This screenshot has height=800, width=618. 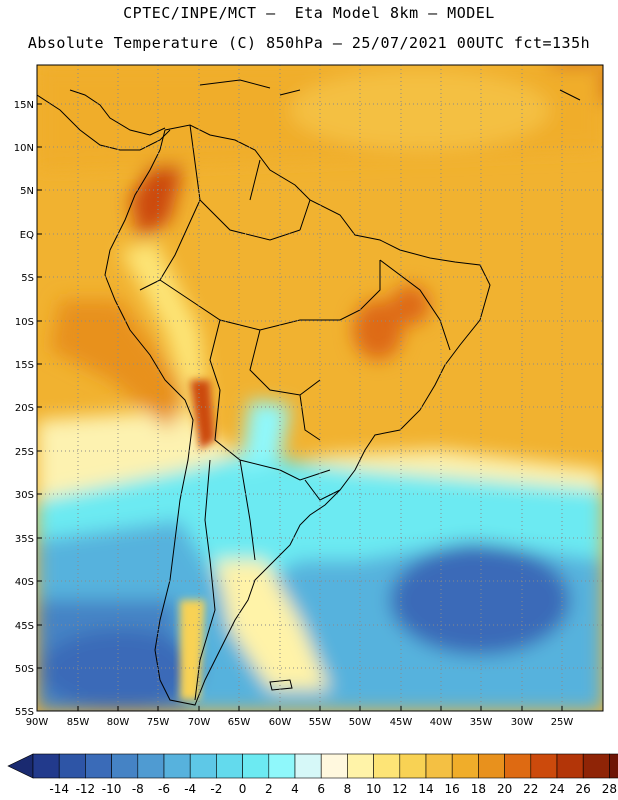 What do you see at coordinates (478, 789) in the screenshot?
I see `colorbar-label: 18` at bounding box center [478, 789].